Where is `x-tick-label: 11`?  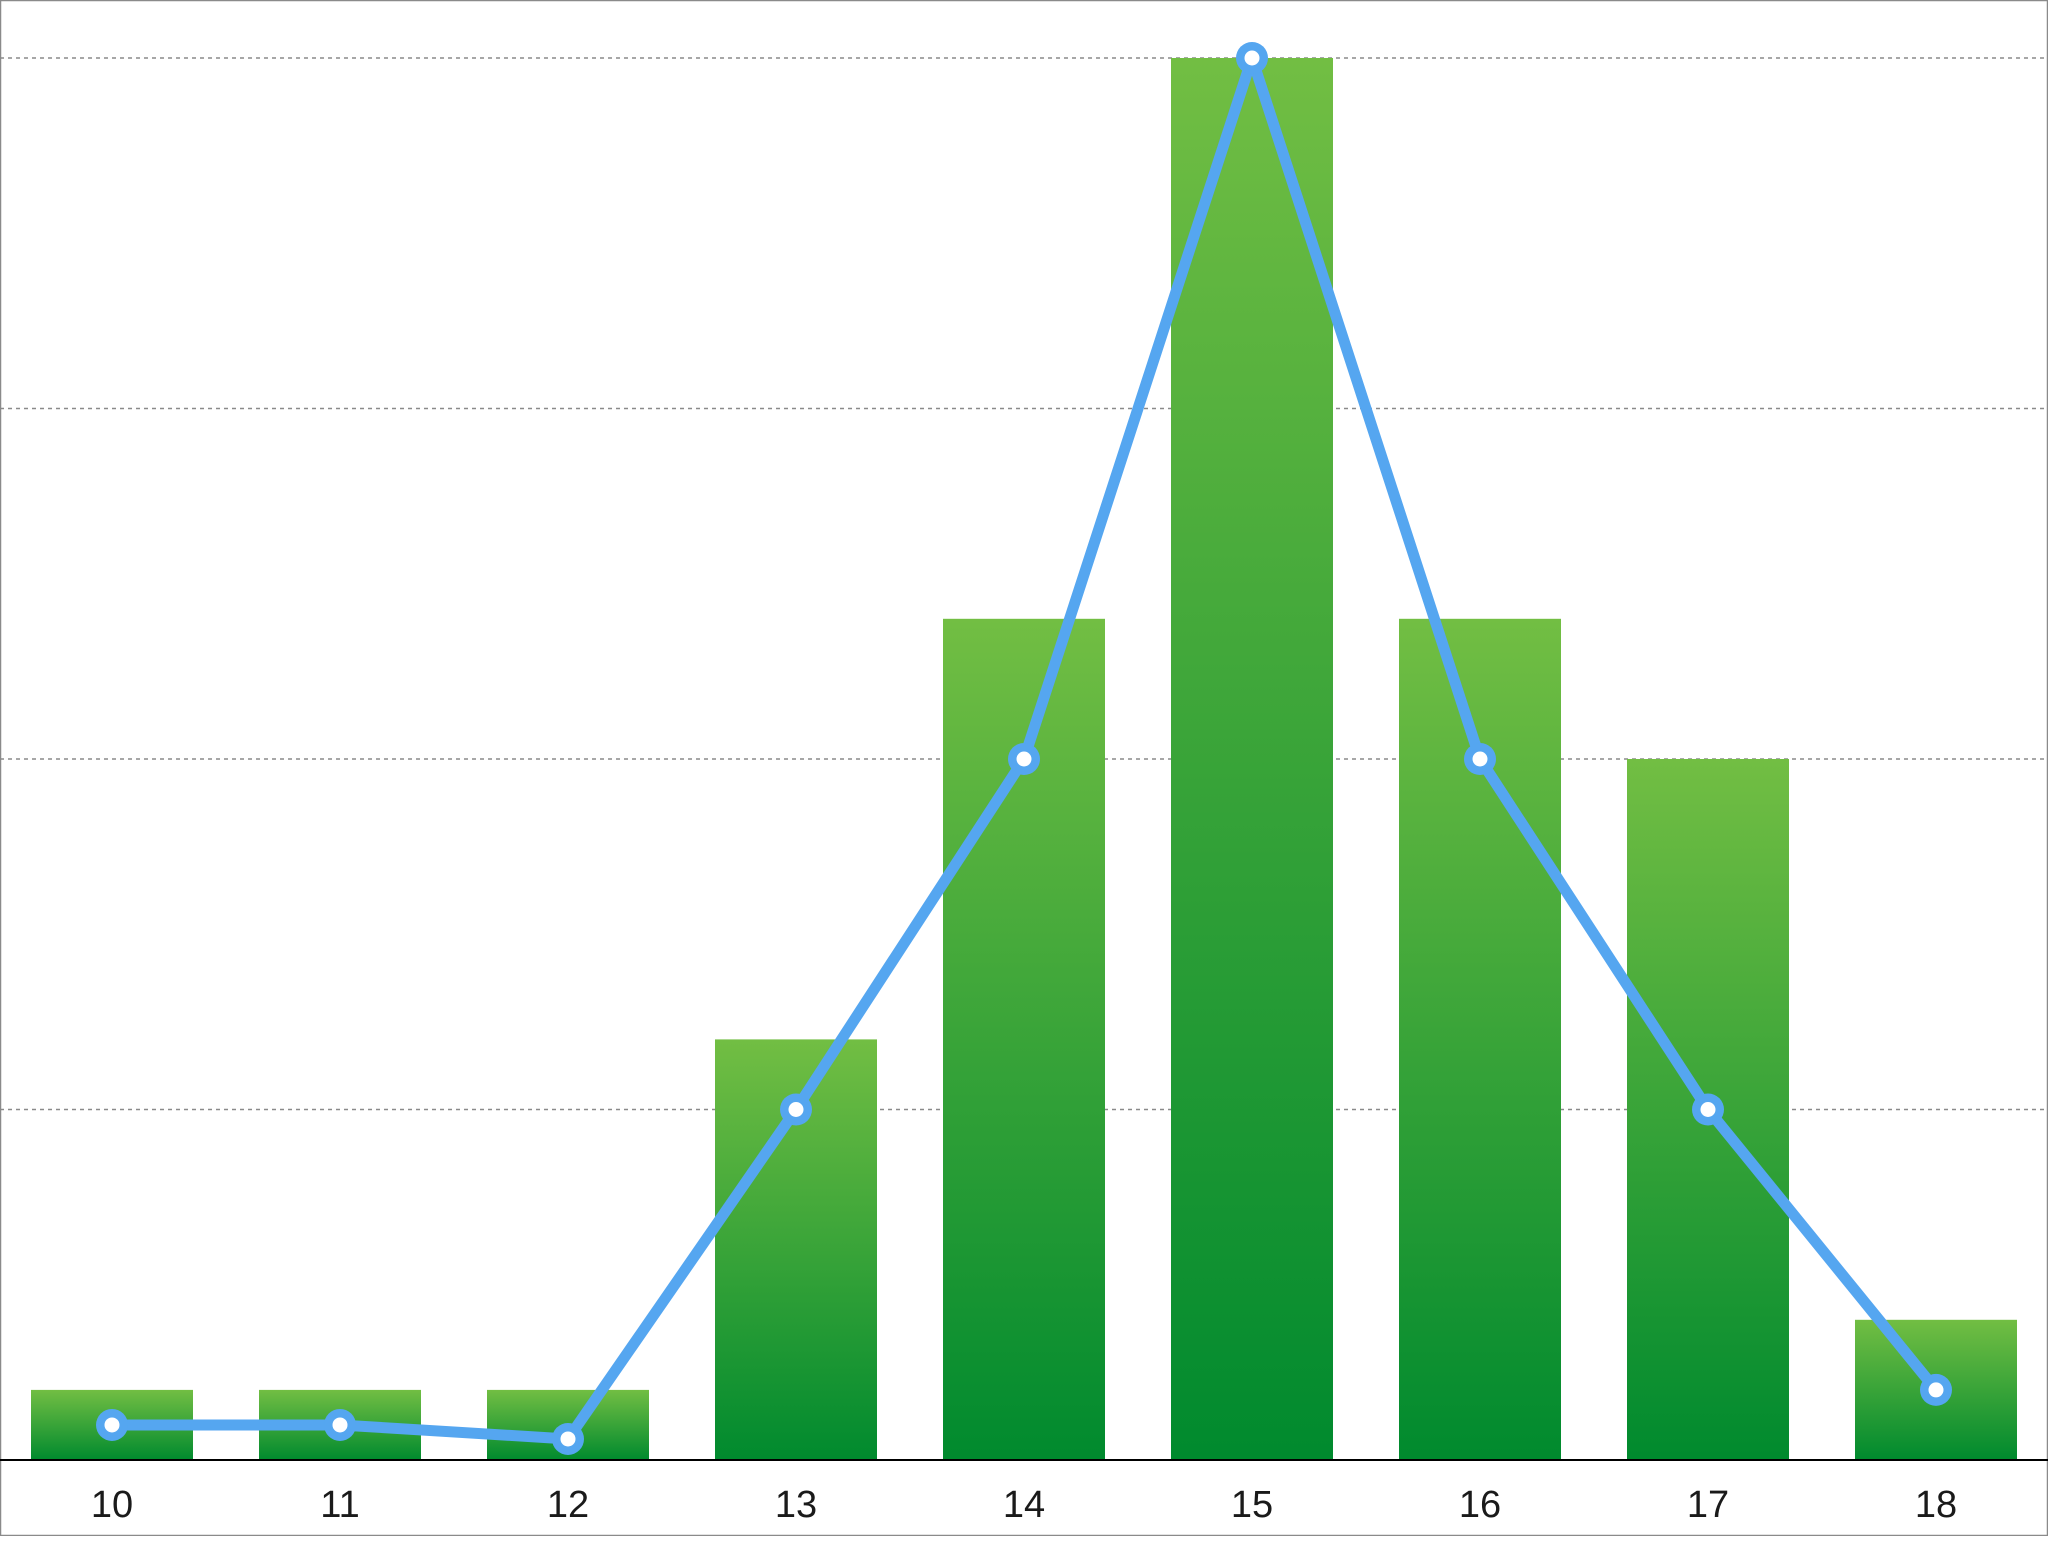
x-tick-label: 11 is located at coordinates (339, 1505).